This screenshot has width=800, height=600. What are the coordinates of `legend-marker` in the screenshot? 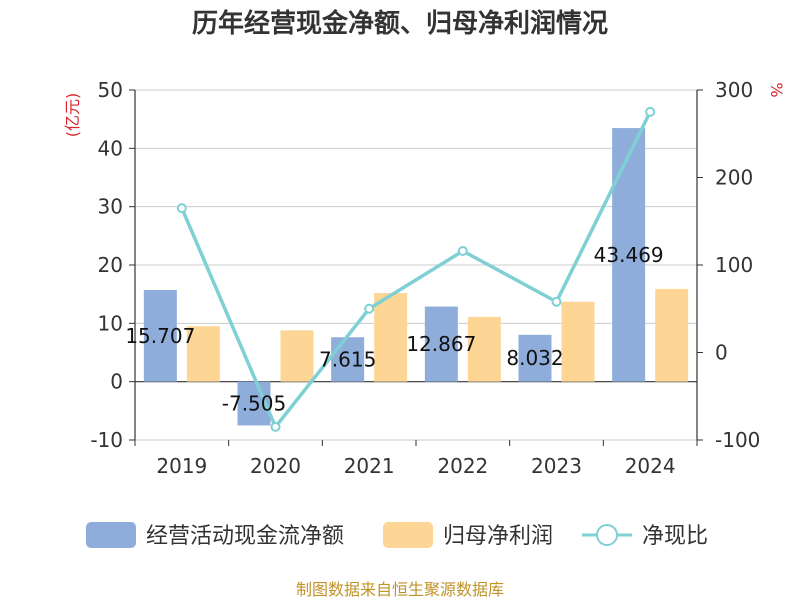 It's located at (607, 535).